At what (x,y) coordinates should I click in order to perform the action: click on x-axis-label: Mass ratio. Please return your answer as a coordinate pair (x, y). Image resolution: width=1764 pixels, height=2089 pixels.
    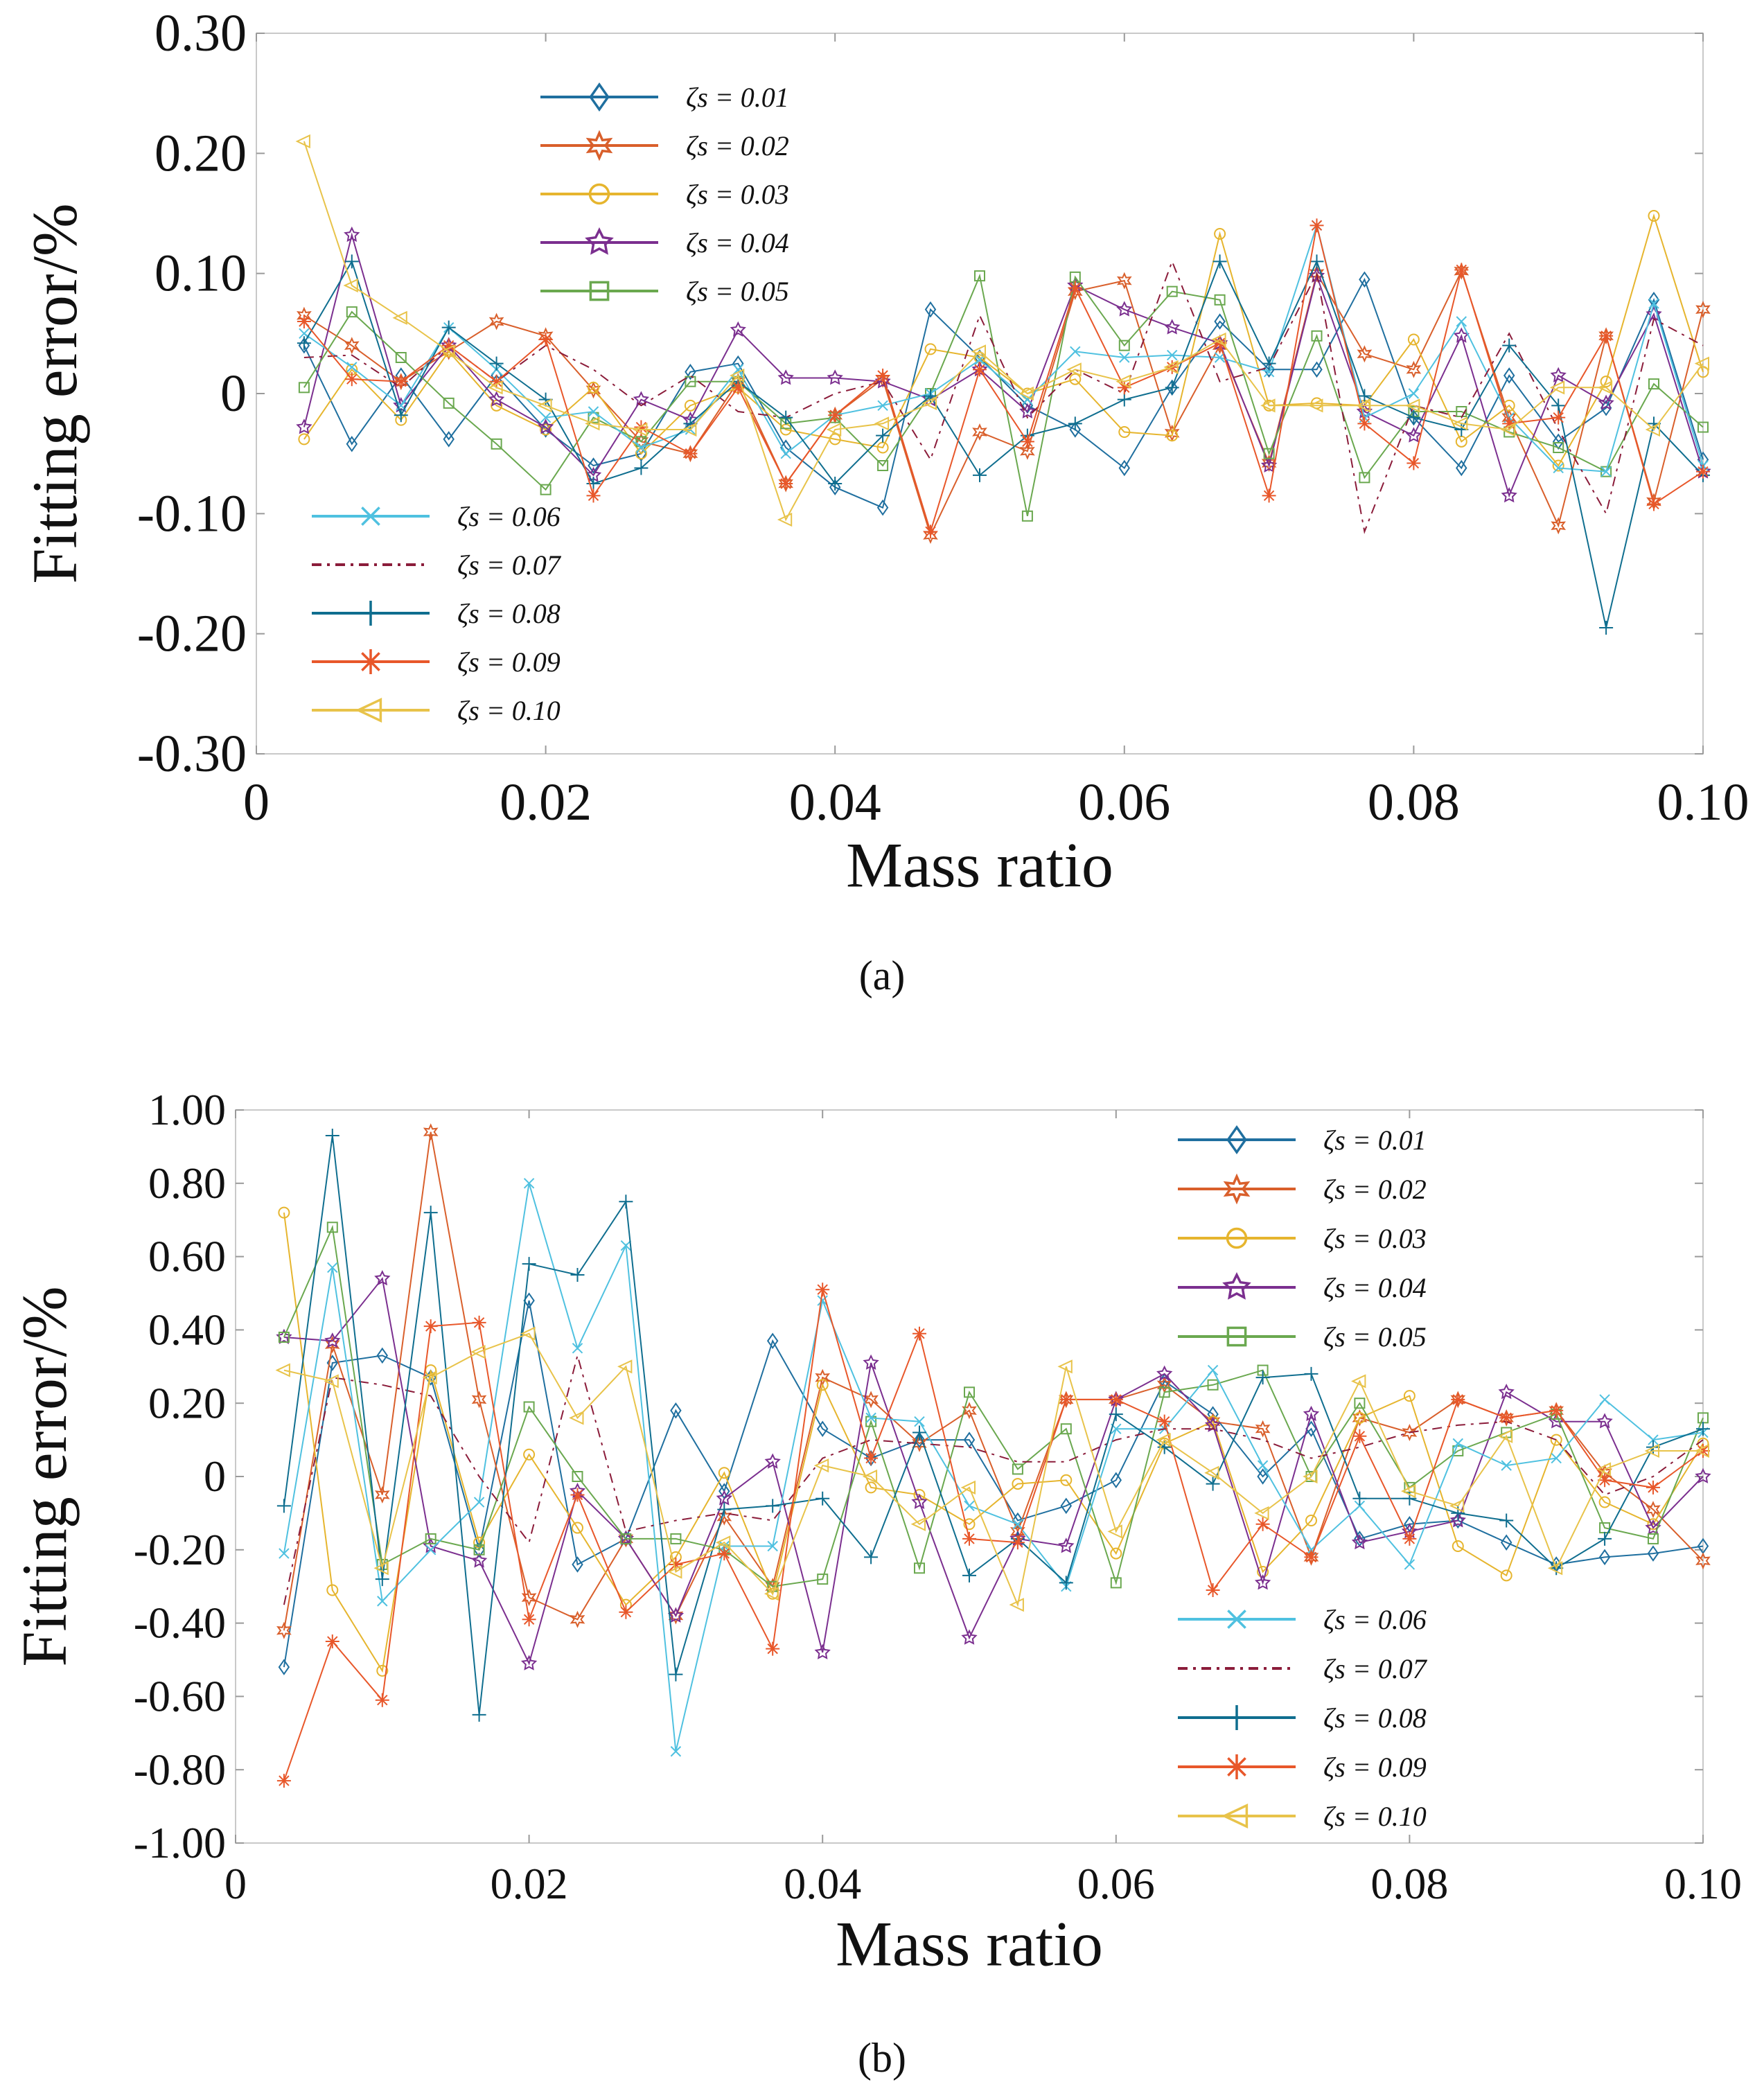
    Looking at the image, I should click on (969, 1944).